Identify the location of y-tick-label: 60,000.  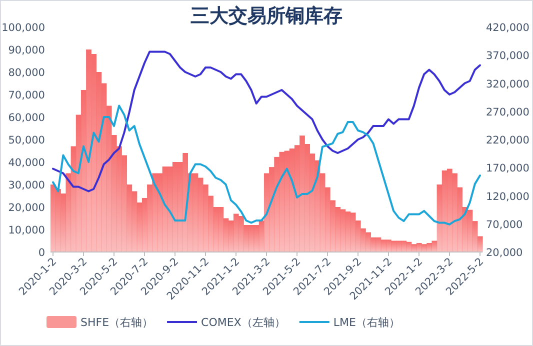
(26, 118).